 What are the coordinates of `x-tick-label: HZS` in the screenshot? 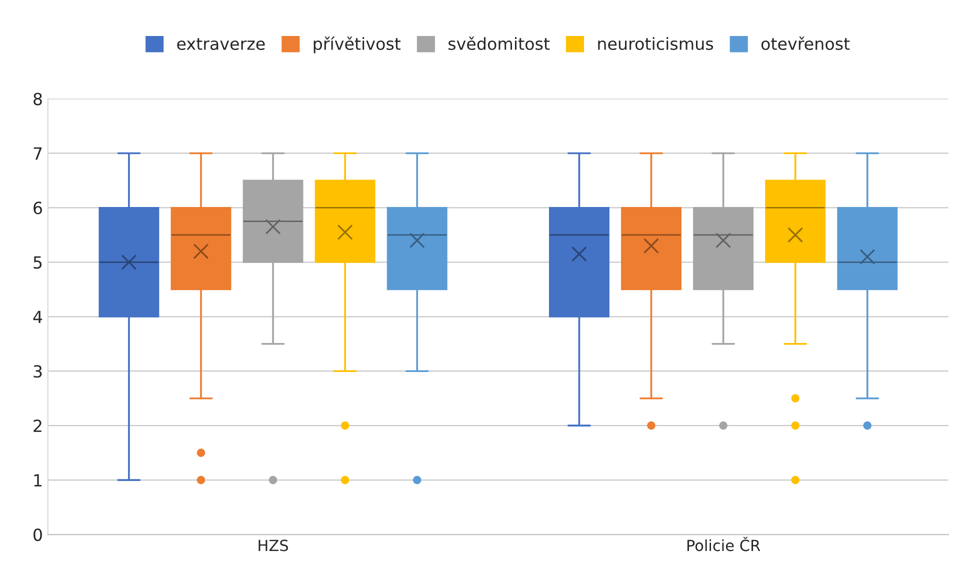 It's located at (273, 546).